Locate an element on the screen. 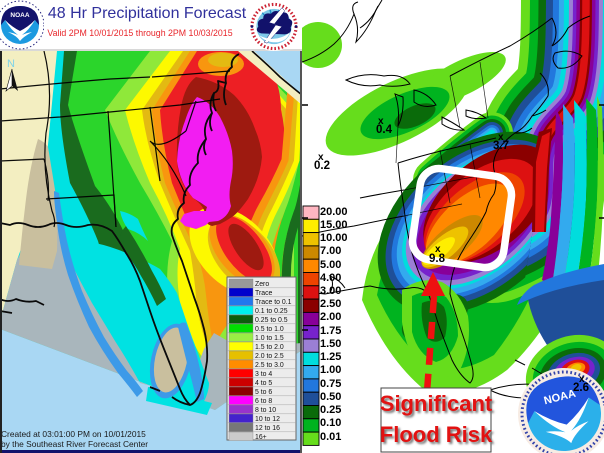 This screenshot has height=453, width=604. svg-text: 1.00 is located at coordinates (330, 370).